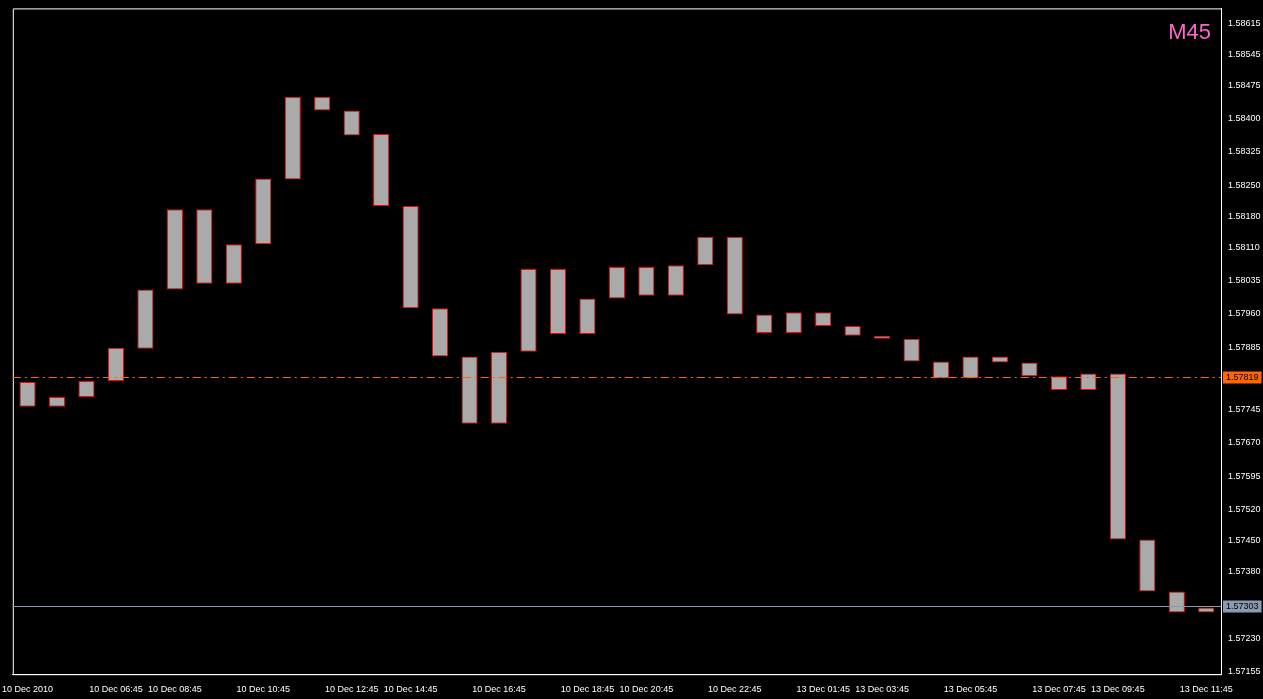 This screenshot has width=1263, height=699. What do you see at coordinates (1244, 118) in the screenshot?
I see `y-tick-label: 1.58400` at bounding box center [1244, 118].